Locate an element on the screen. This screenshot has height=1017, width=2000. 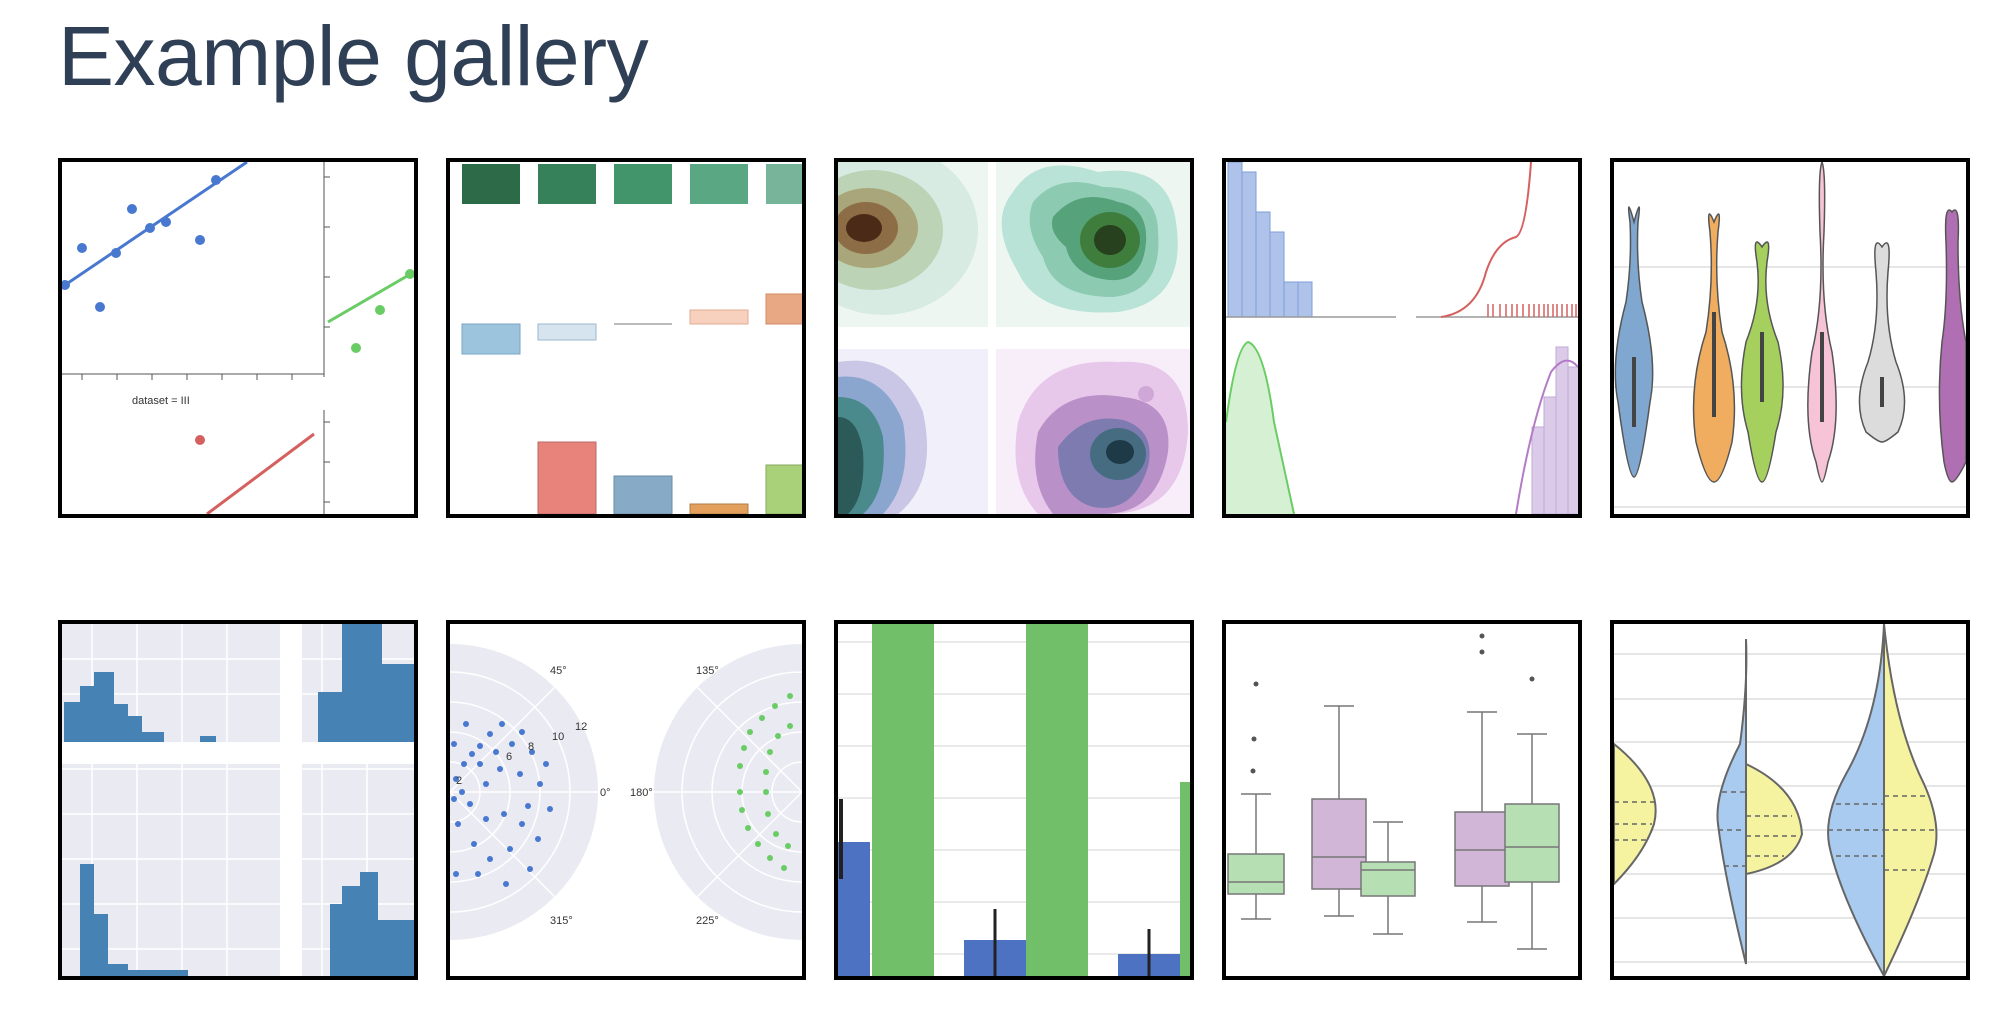
gallery-thumbnail-boxplot is located at coordinates (1402, 800).